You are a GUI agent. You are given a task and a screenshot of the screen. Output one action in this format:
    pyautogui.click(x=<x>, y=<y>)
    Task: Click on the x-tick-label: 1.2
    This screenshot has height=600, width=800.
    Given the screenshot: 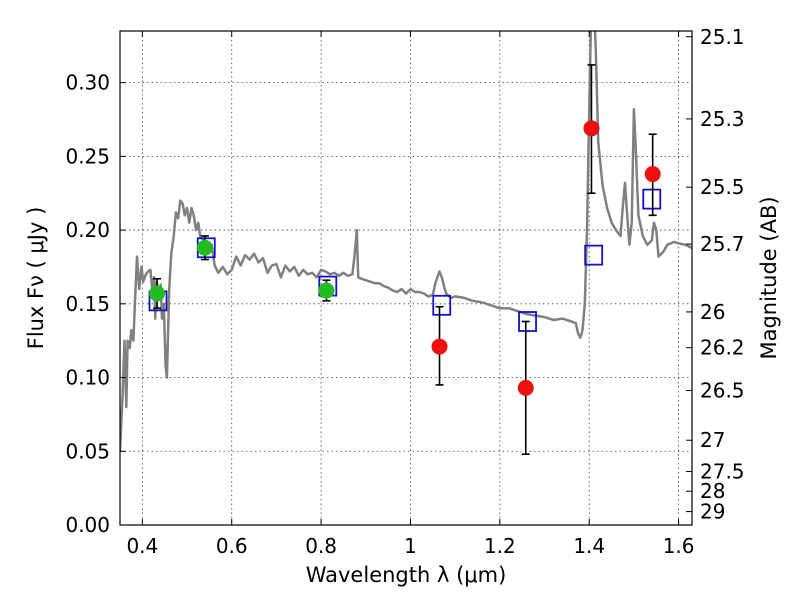 What is the action you would take?
    pyautogui.click(x=500, y=546)
    